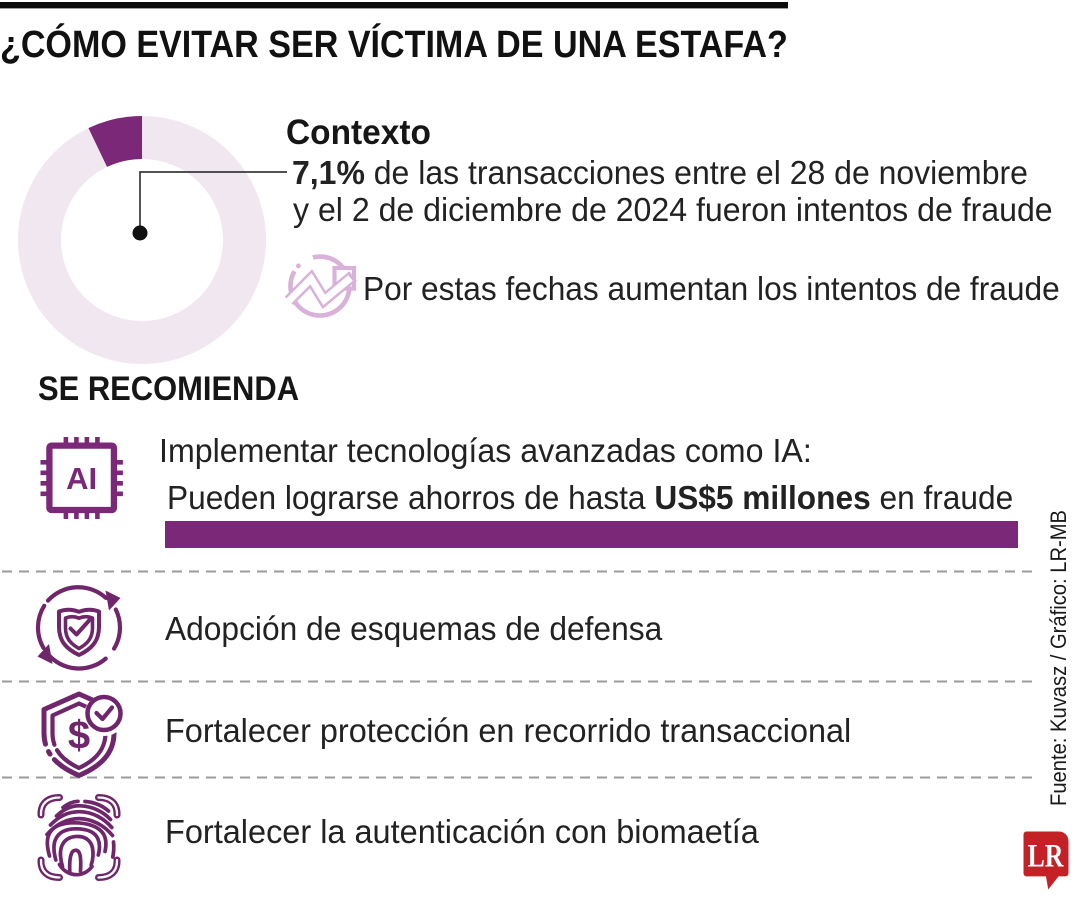 This screenshot has width=1080, height=900. I want to click on svg-text: LR, so click(1046, 857).